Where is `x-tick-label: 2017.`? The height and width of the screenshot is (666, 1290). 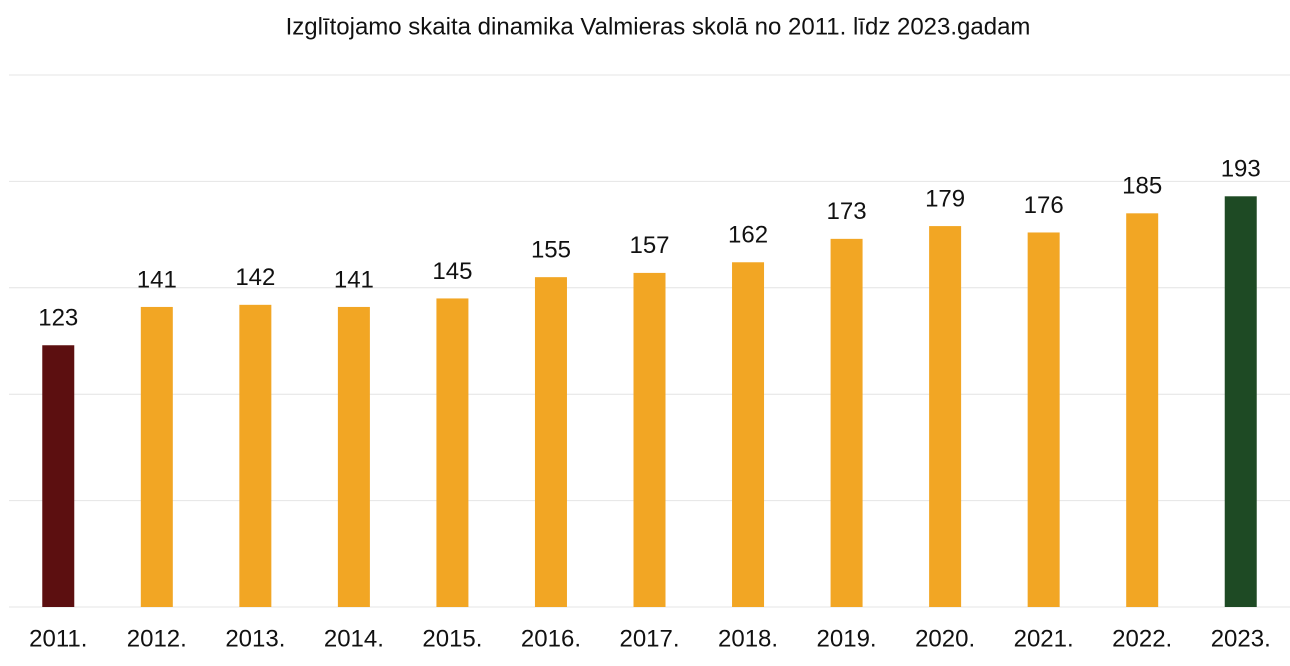 x-tick-label: 2017. is located at coordinates (649, 638).